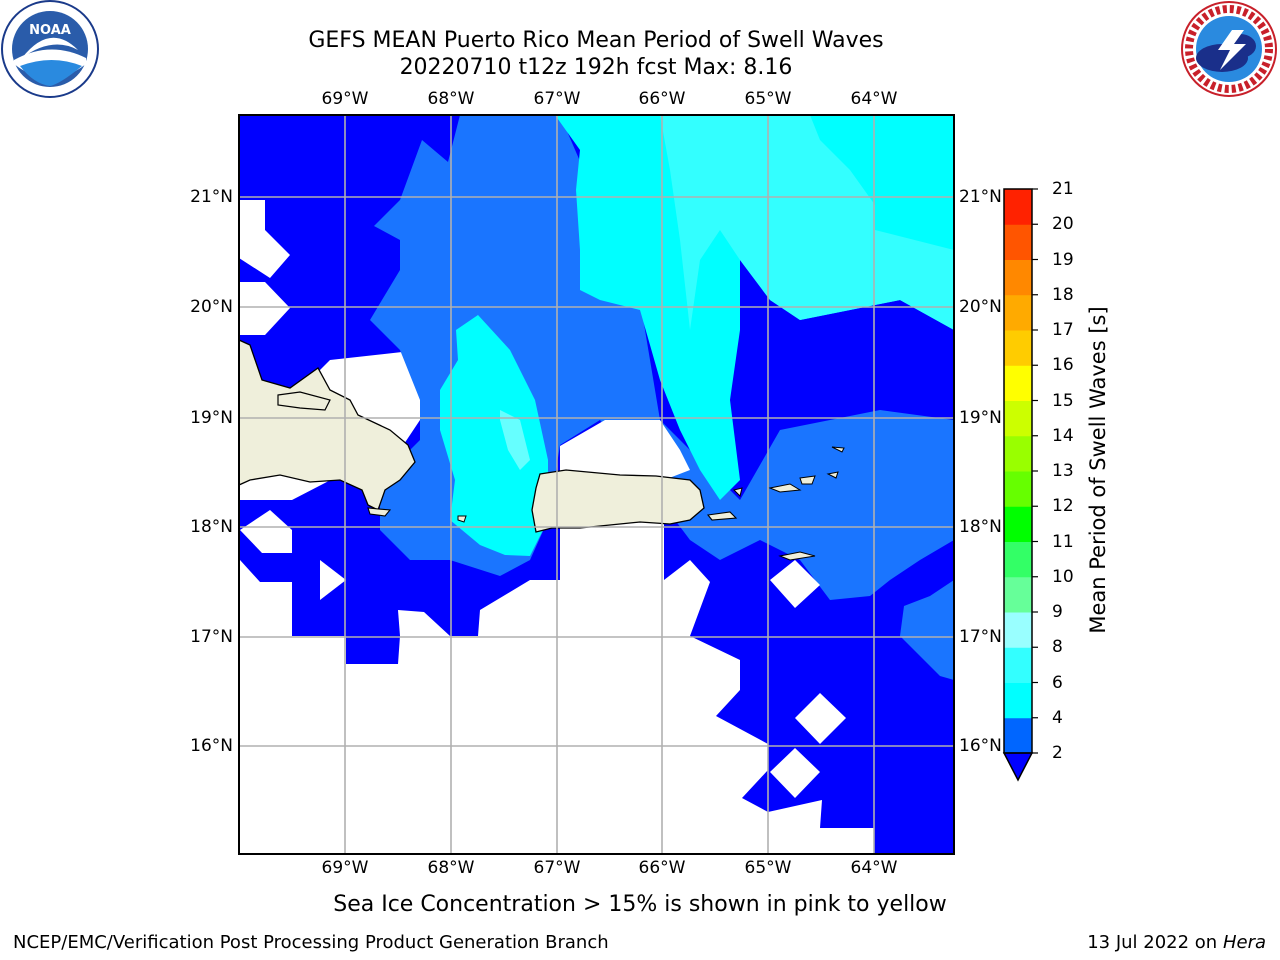 The height and width of the screenshot is (960, 1280). I want to click on colorbar-label: 9, so click(1057, 612).